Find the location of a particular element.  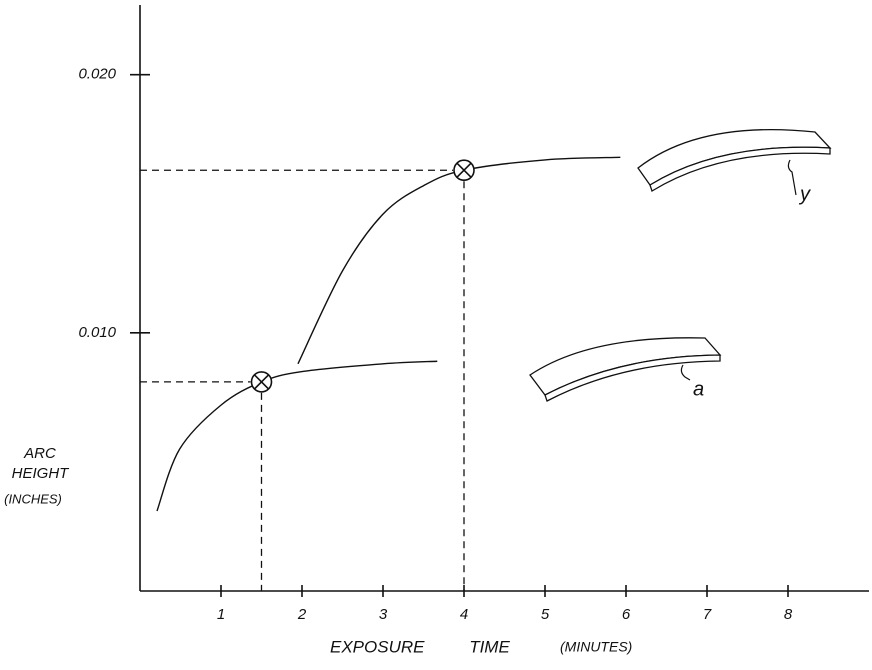

strip-label: y is located at coordinates (804, 194).